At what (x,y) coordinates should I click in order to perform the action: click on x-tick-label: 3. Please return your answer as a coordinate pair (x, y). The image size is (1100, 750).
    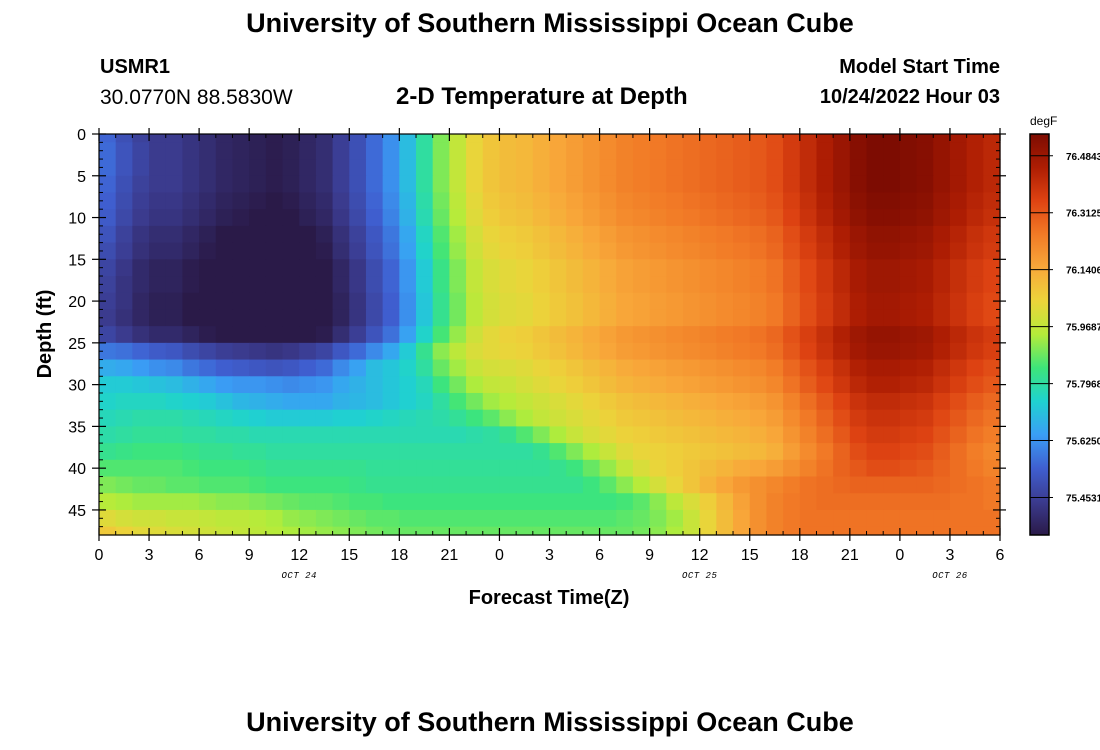
    Looking at the image, I should click on (949, 555).